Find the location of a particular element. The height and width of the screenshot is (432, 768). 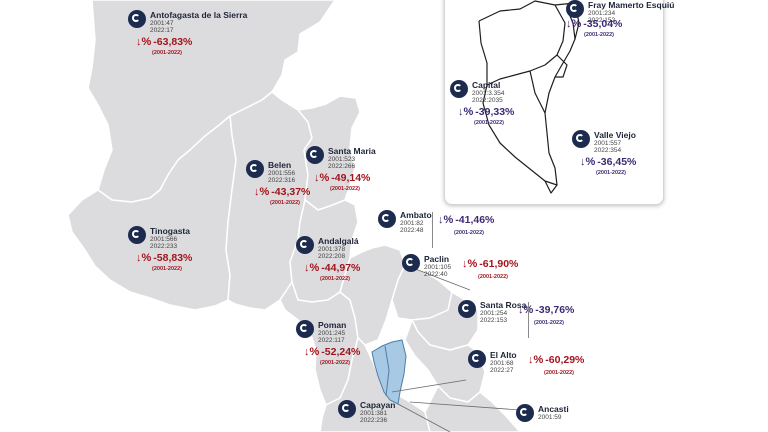

percent-value: -44,97% is located at coordinates (341, 268).